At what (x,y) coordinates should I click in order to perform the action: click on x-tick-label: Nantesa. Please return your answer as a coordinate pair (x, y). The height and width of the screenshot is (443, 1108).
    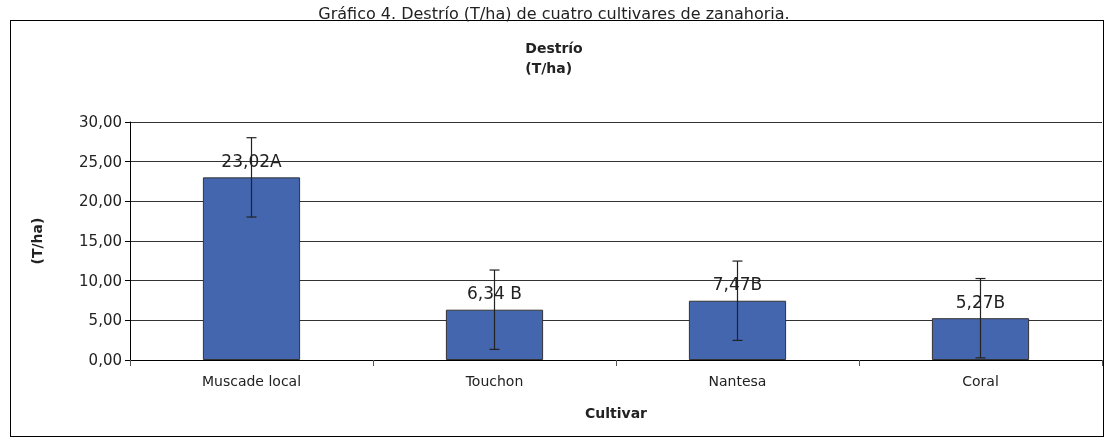
    Looking at the image, I should click on (737, 381).